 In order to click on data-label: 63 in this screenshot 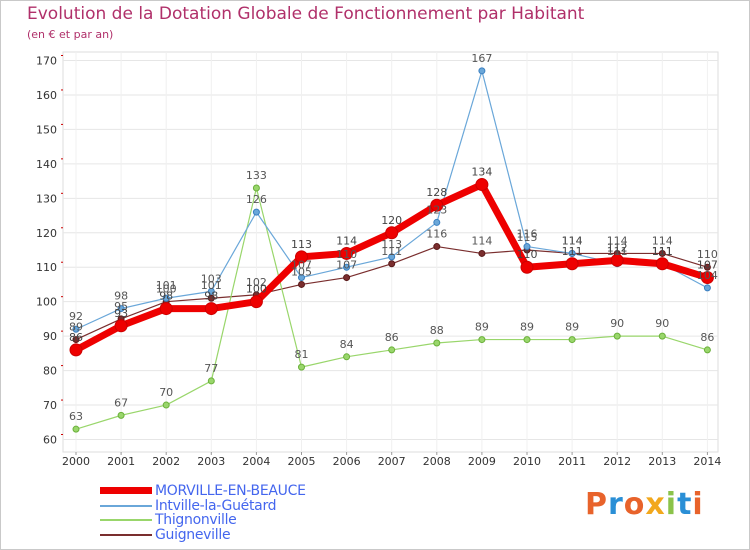, I will do `click(76, 416)`.